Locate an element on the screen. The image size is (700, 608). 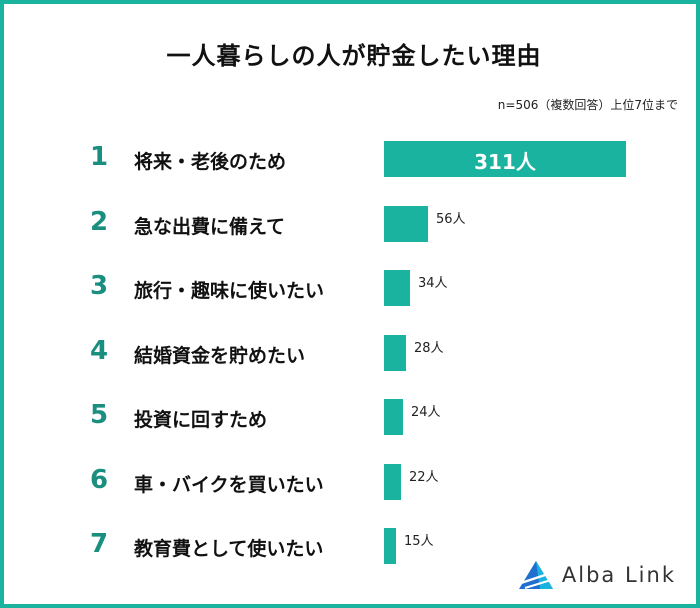
rank-number: 1 is located at coordinates (99, 157).